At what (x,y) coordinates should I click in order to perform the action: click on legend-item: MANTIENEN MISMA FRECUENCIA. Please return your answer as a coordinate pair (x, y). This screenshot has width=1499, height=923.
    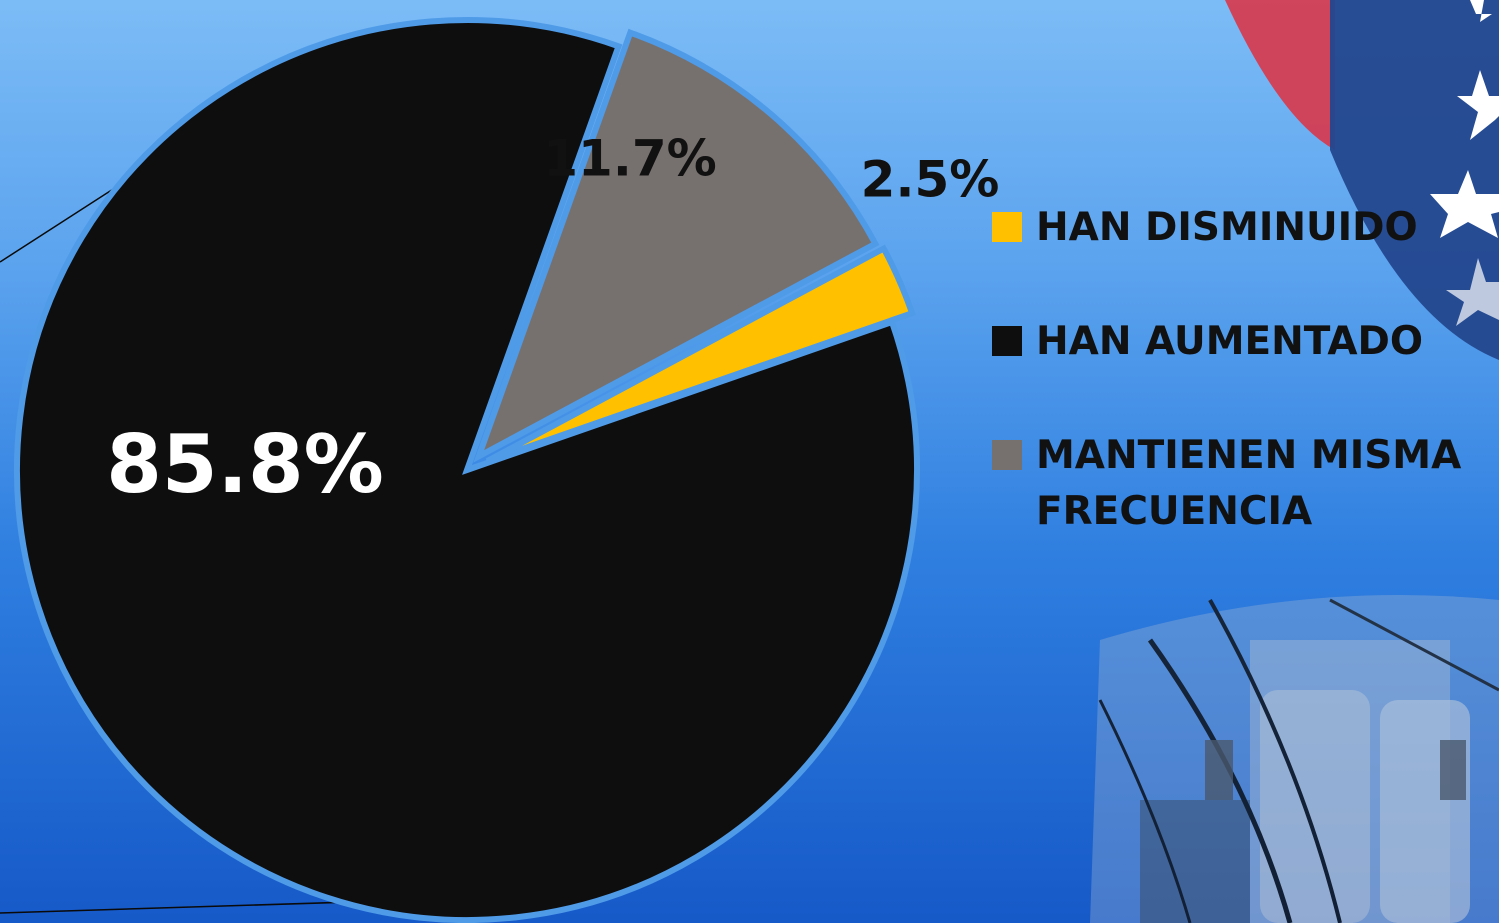
    Looking at the image, I should click on (1242, 484).